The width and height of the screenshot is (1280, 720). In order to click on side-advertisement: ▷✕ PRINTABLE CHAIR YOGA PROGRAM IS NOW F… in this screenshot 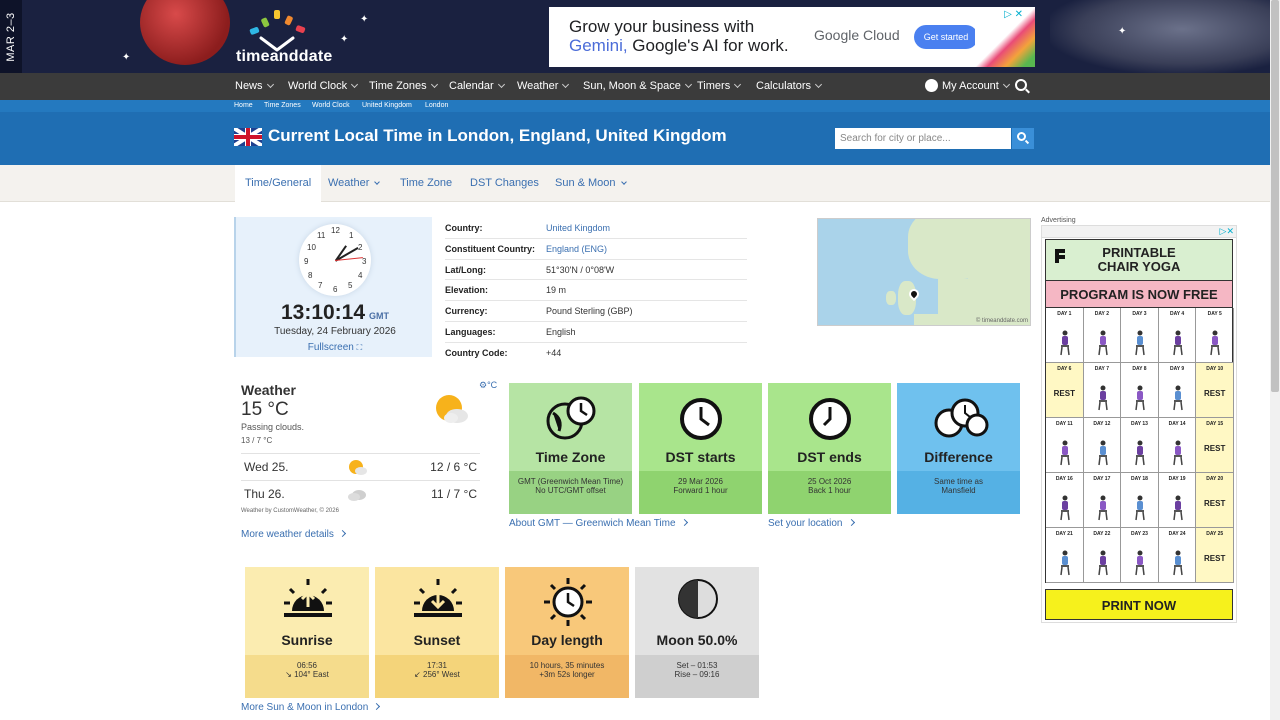, I will do `click(1139, 424)`.